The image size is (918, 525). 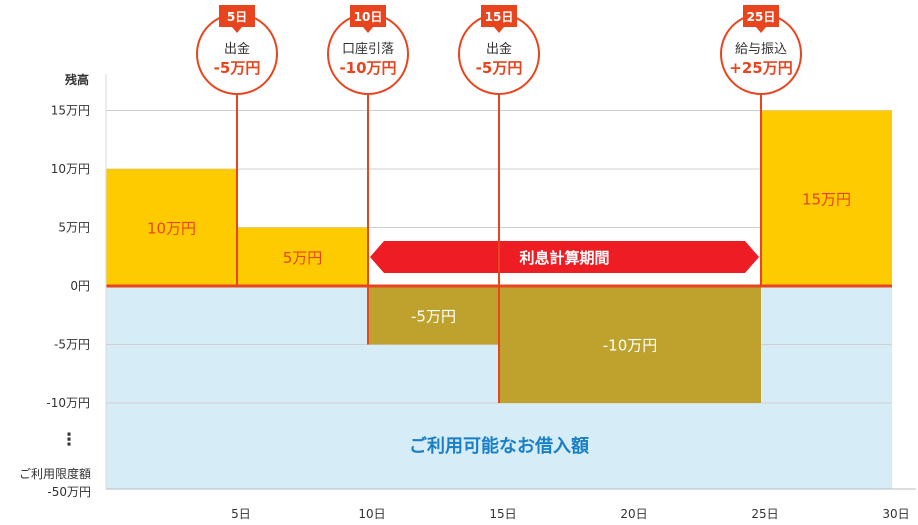 What do you see at coordinates (241, 514) in the screenshot?
I see `x-tick-label: 5日` at bounding box center [241, 514].